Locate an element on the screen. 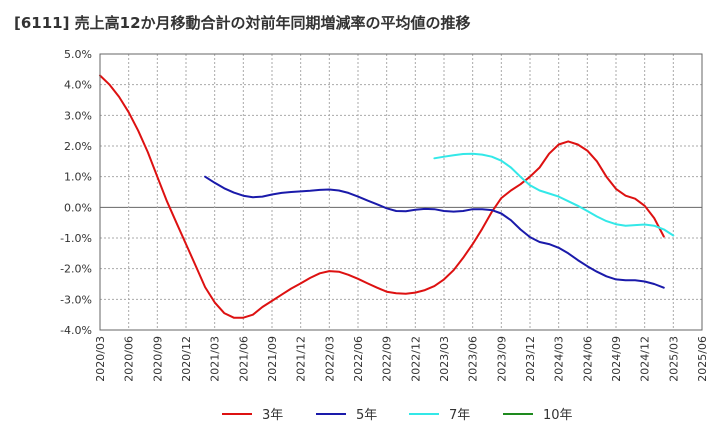 This screenshot has height=440, width=720. x-tick-label: 2022/12 is located at coordinates (415, 359).